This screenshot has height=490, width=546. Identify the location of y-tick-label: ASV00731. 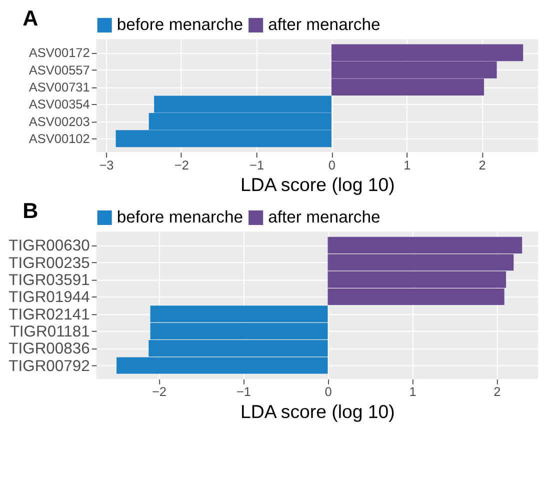
(59, 87).